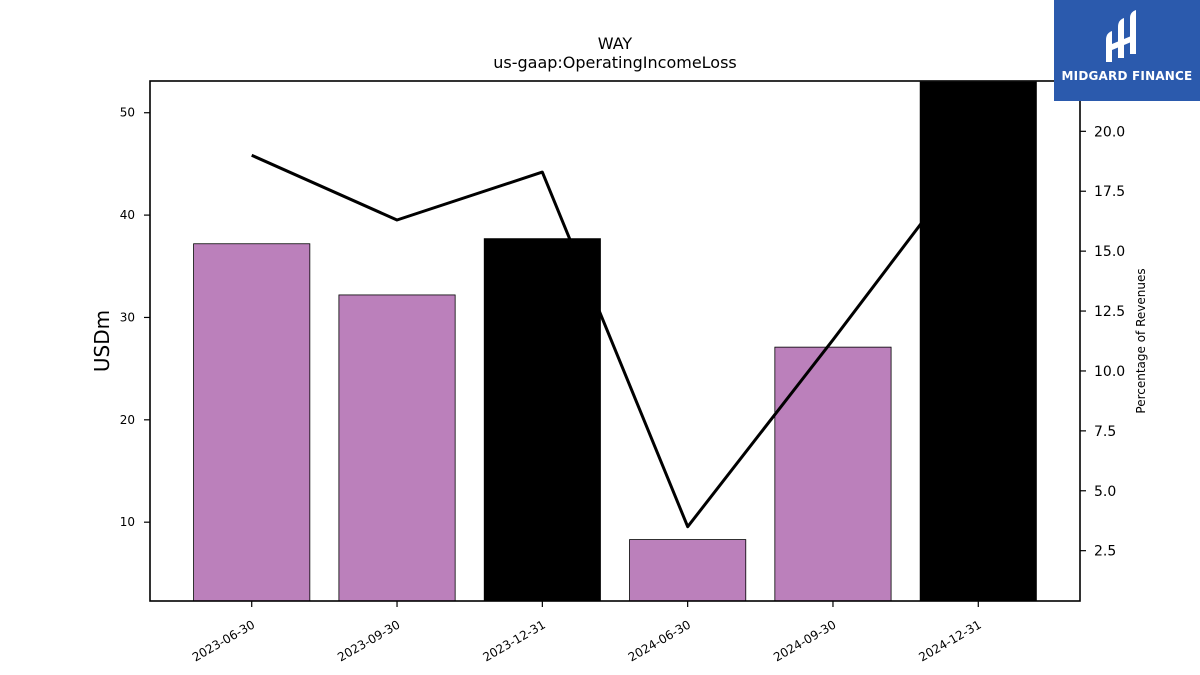 This screenshot has width=1200, height=675. What do you see at coordinates (659, 640) in the screenshot?
I see `x-tick-label: 2024-06-30` at bounding box center [659, 640].